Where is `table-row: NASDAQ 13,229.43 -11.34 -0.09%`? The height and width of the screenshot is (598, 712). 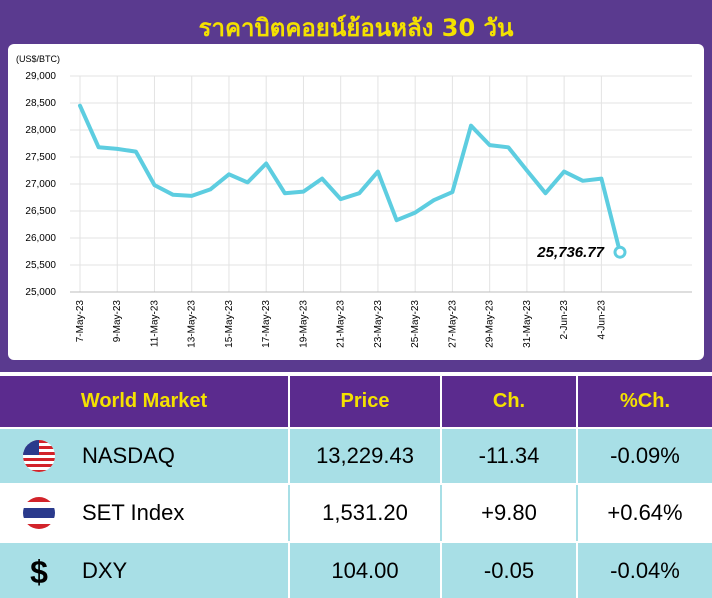 table-row: NASDAQ 13,229.43 -11.34 -0.09% is located at coordinates (356, 456).